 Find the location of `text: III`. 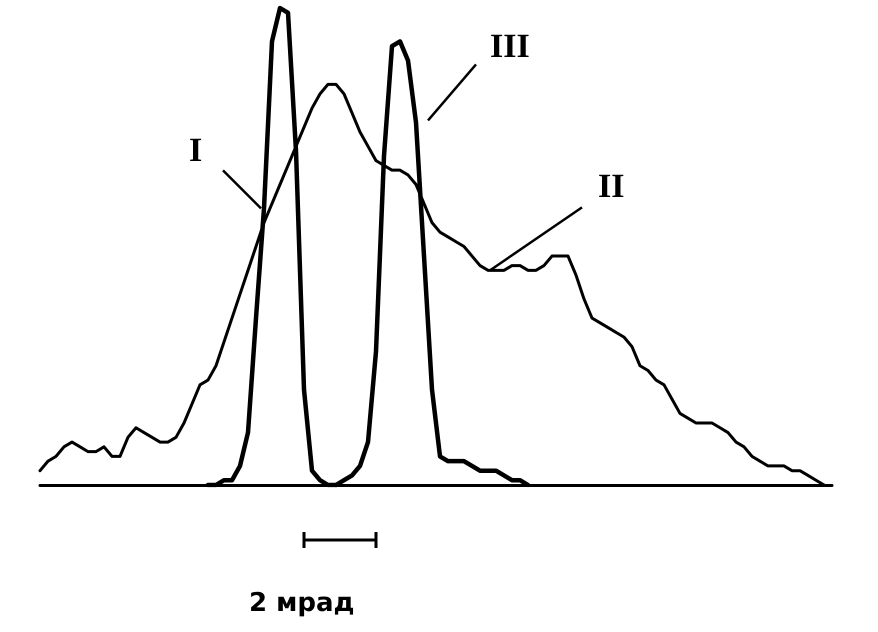

text: III is located at coordinates (510, 47).